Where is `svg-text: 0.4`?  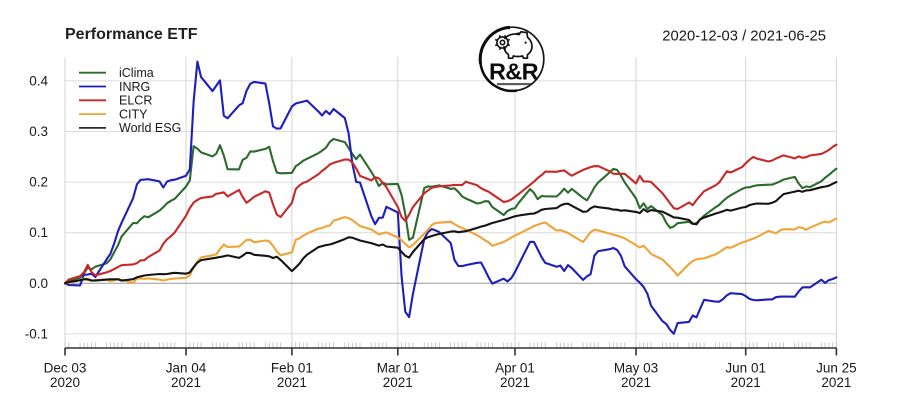
svg-text: 0.4 is located at coordinates (38, 80).